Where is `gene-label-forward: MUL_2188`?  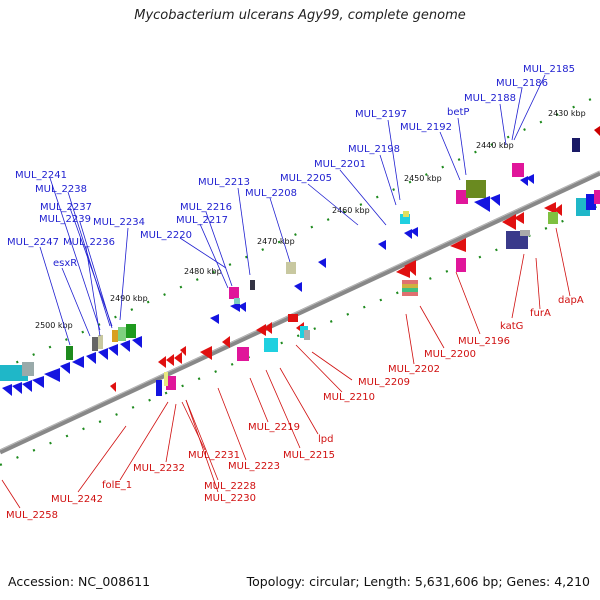
gene-label-forward: MUL_2188 is located at coordinates (490, 98).